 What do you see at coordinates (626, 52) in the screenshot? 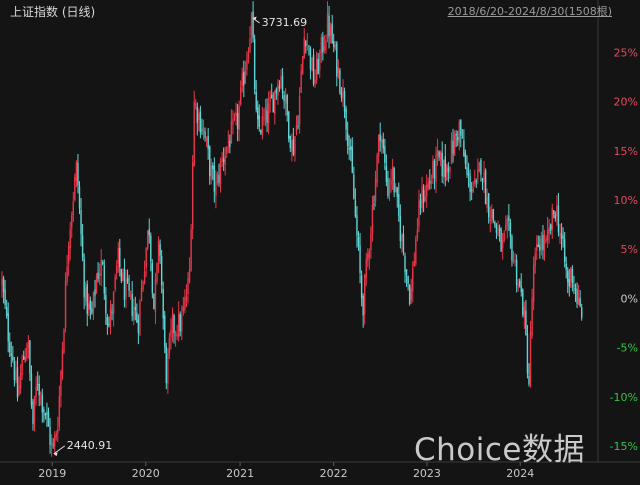
I see `y-tick-label: 25%` at bounding box center [626, 52].